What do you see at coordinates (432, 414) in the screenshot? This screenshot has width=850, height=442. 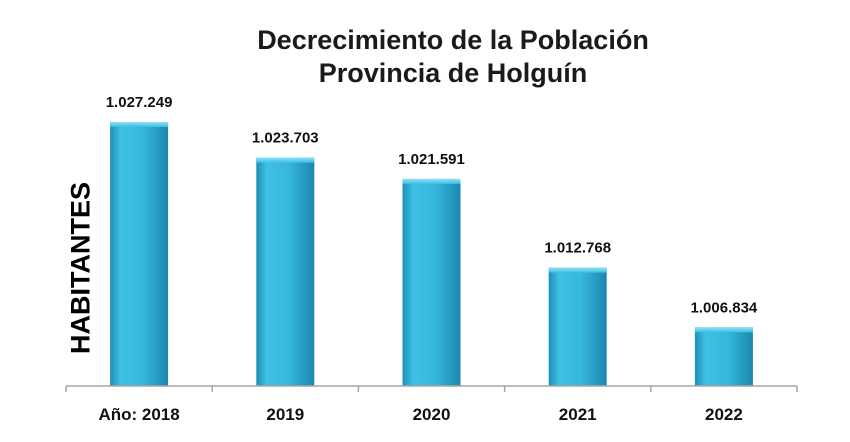 I see `x-tick-label: 2020` at bounding box center [432, 414].